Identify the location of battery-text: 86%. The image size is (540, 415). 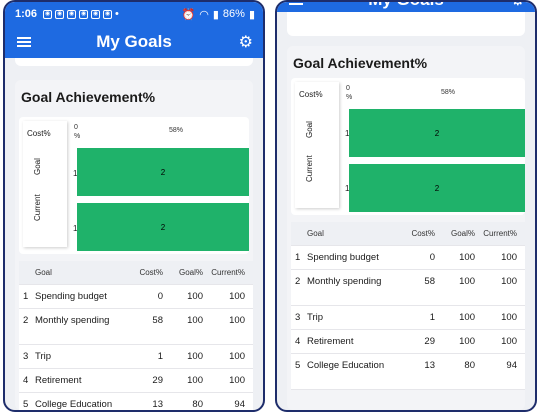
(233, 14).